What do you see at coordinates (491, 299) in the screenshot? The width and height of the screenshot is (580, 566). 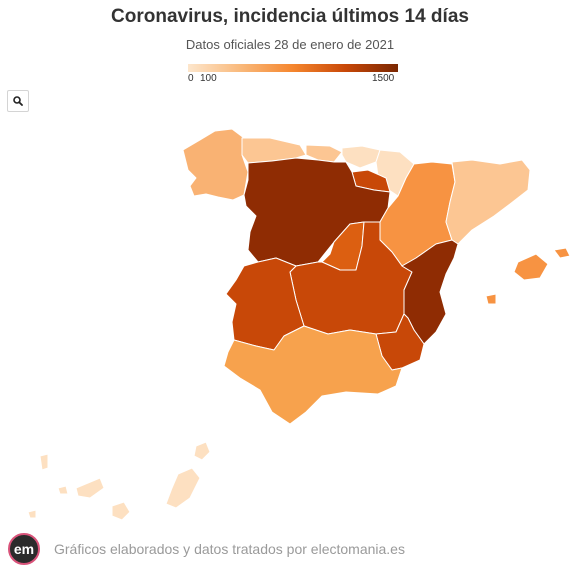 I see `region-baleares-ibiza` at bounding box center [491, 299].